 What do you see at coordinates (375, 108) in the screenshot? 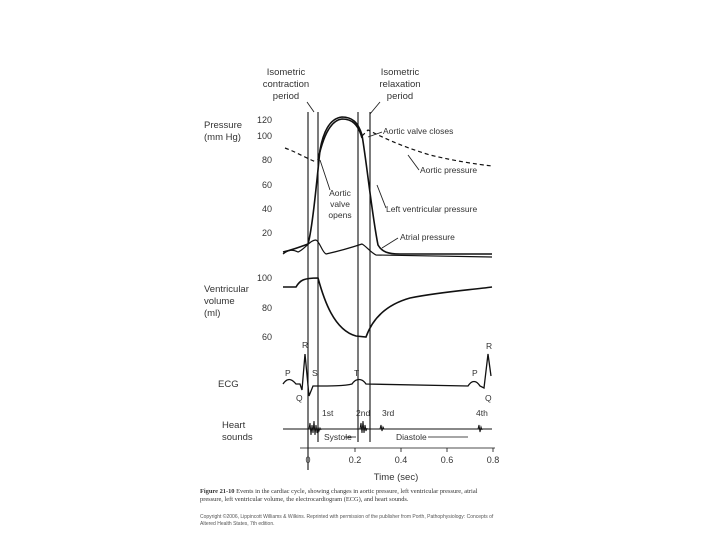
I see `relaxation-pointer` at bounding box center [375, 108].